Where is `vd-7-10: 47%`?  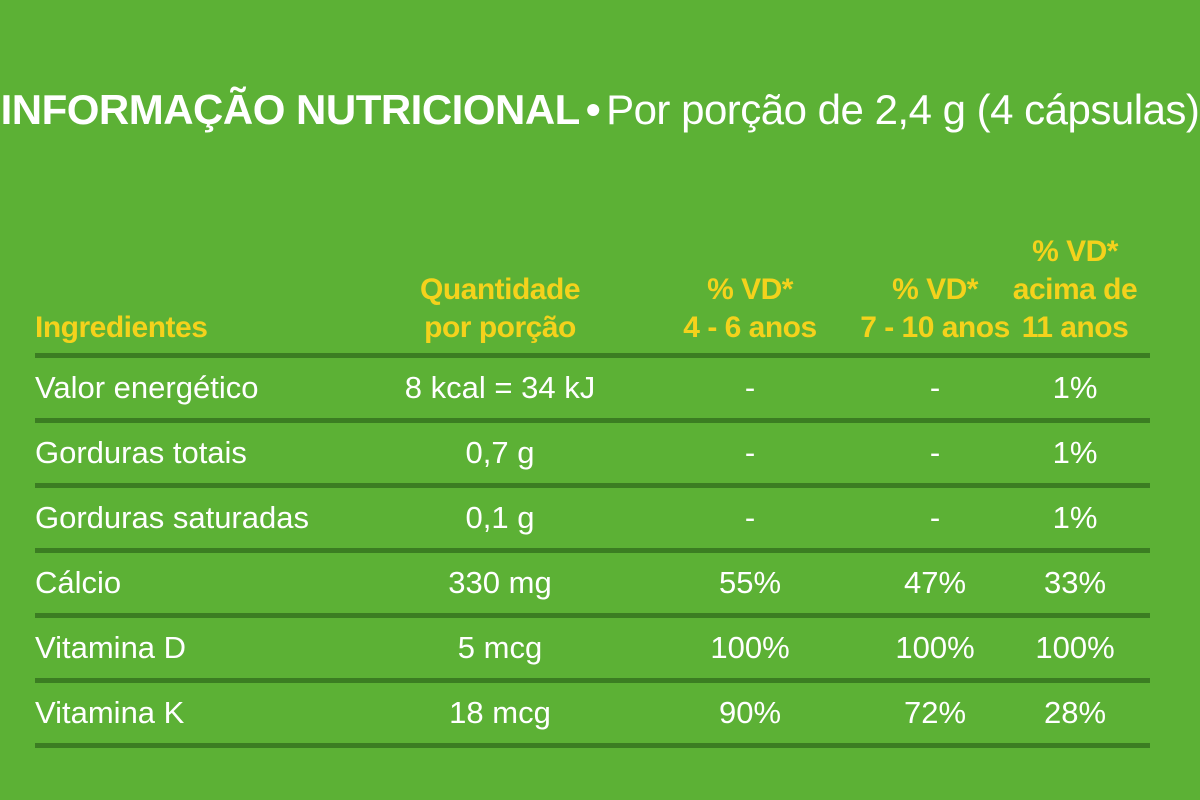
vd-7-10: 47% is located at coordinates (935, 582).